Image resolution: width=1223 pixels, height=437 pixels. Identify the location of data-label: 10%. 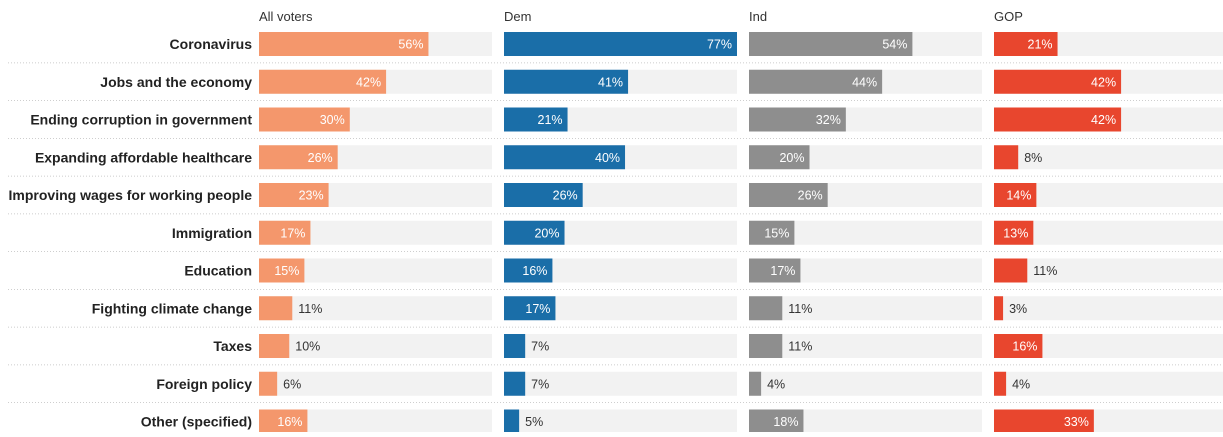
(307, 347).